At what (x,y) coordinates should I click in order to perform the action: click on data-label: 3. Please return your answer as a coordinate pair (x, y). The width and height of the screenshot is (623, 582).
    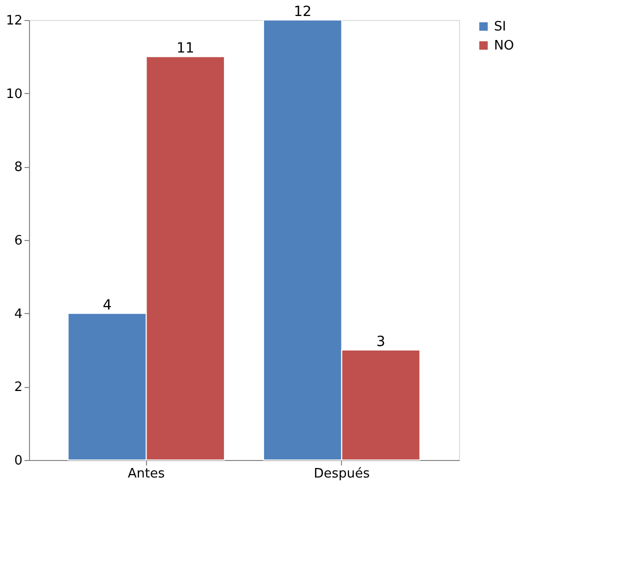
    Looking at the image, I should click on (381, 342).